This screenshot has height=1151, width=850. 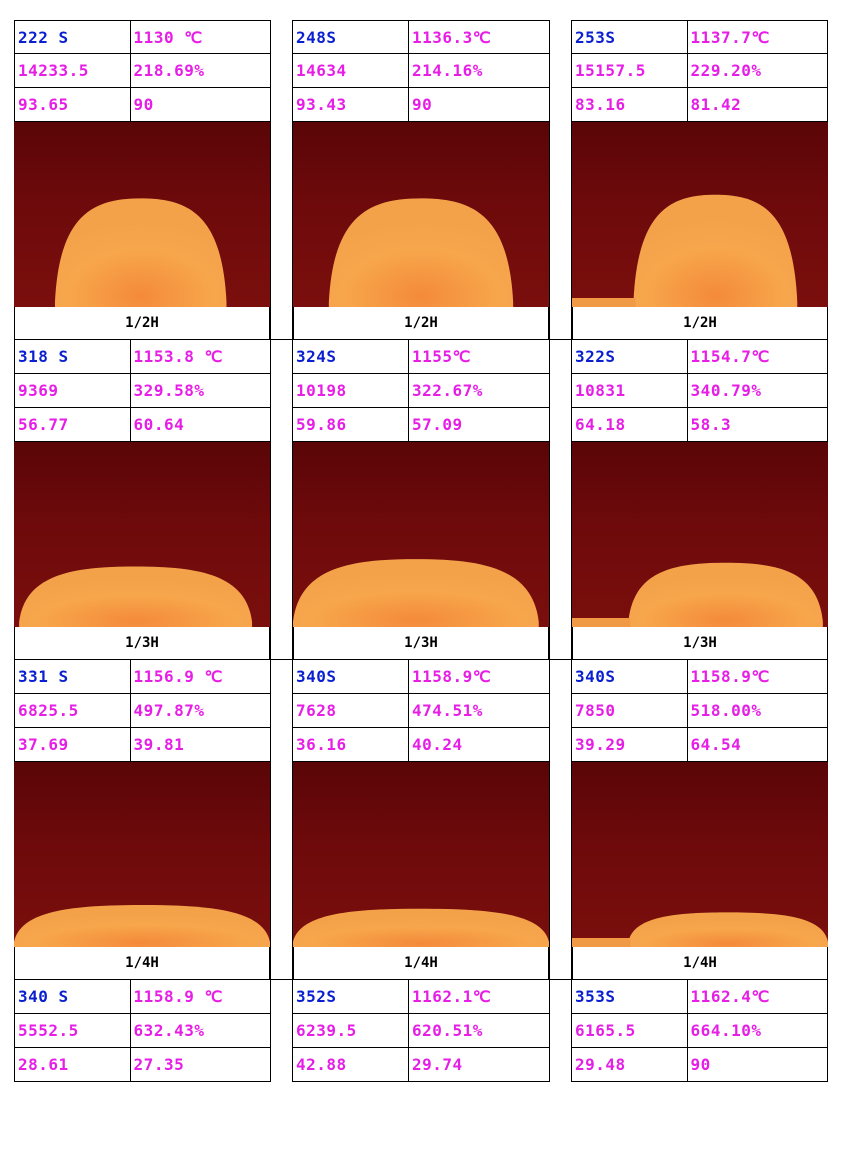 I want to click on data-row: 10198 322.67%, so click(x=421, y=391).